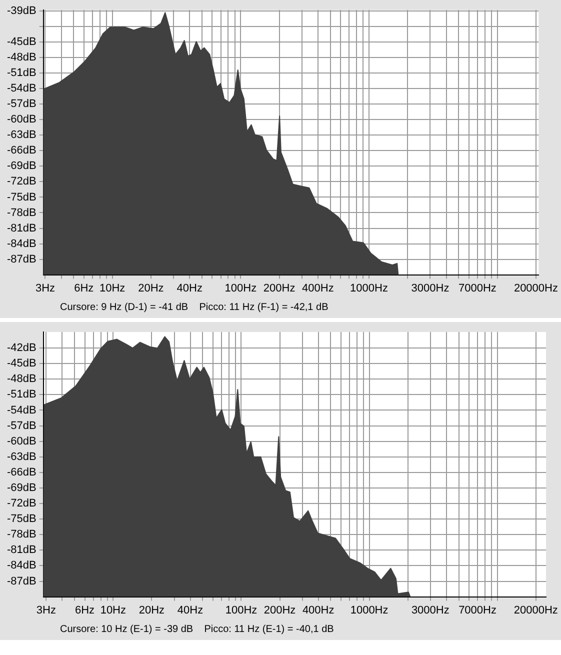 This screenshot has width=561, height=655. Describe the element at coordinates (194, 308) in the screenshot. I see `text: Cursore: 9 Hz (D-1) = -41 dB Picco: 11 Hz (F-1) = -42,1 dB` at that location.